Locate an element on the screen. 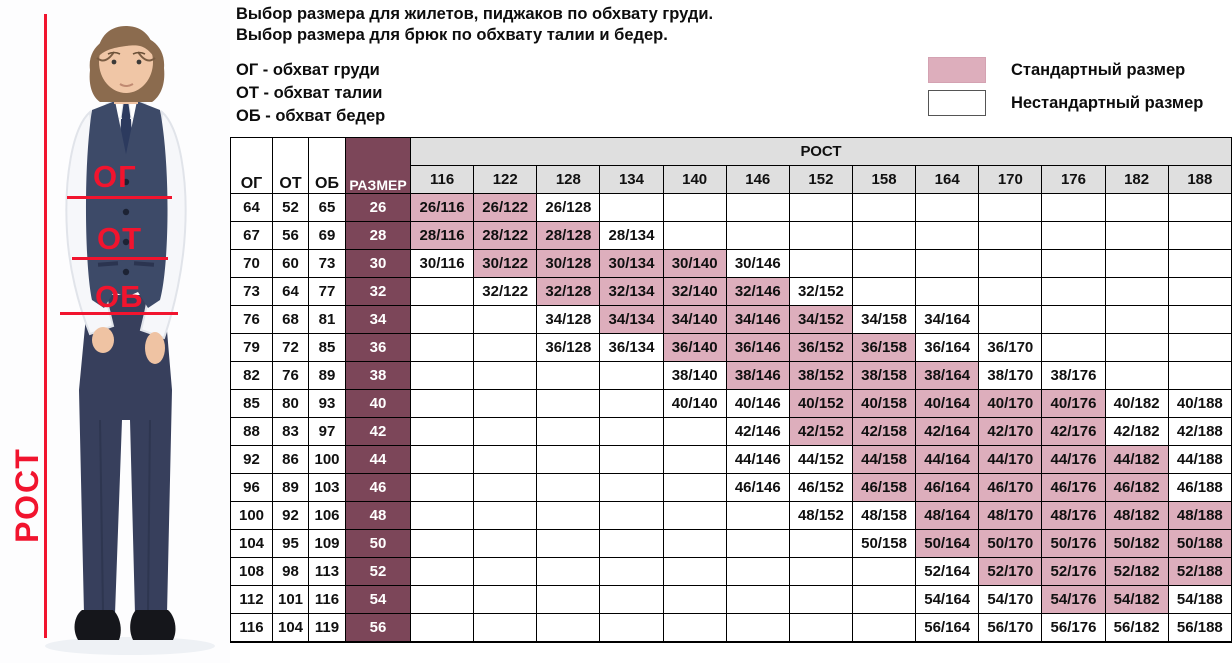  ot-value: 72 is located at coordinates (290, 347).